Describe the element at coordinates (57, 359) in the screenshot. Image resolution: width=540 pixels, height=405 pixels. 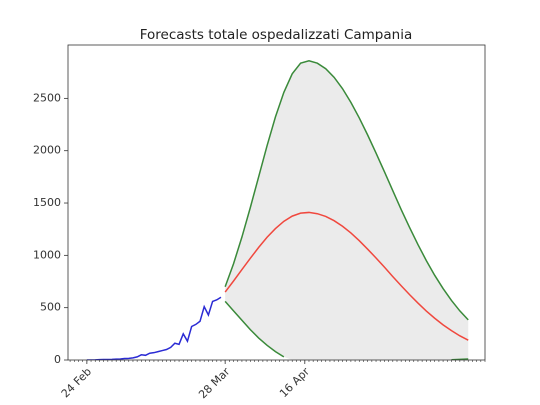
I see `y-tick-label: 0` at that location.